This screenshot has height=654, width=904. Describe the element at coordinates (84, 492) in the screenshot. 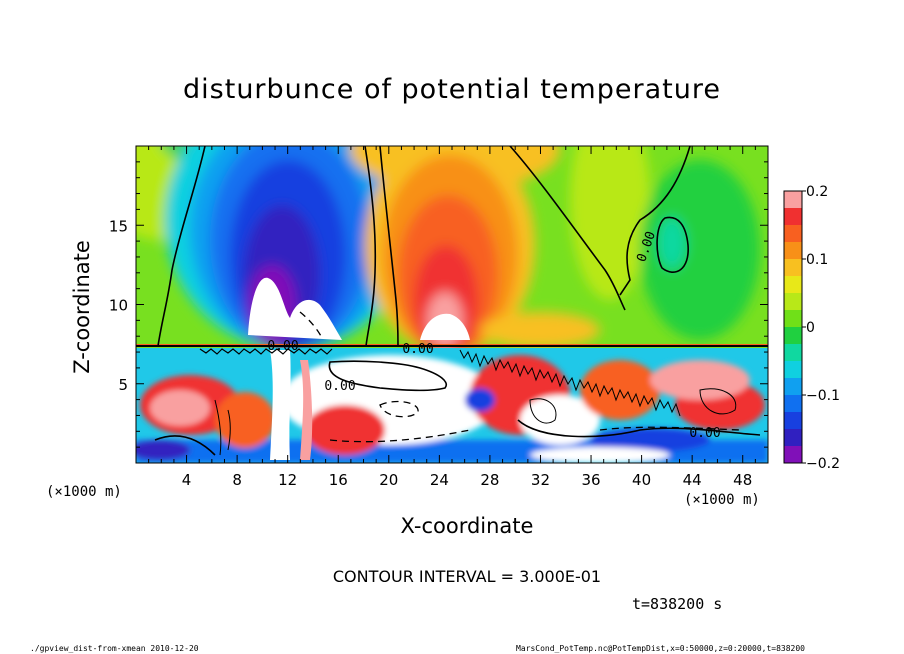

I see `x-unit-label-left: (×1000 m)` at that location.